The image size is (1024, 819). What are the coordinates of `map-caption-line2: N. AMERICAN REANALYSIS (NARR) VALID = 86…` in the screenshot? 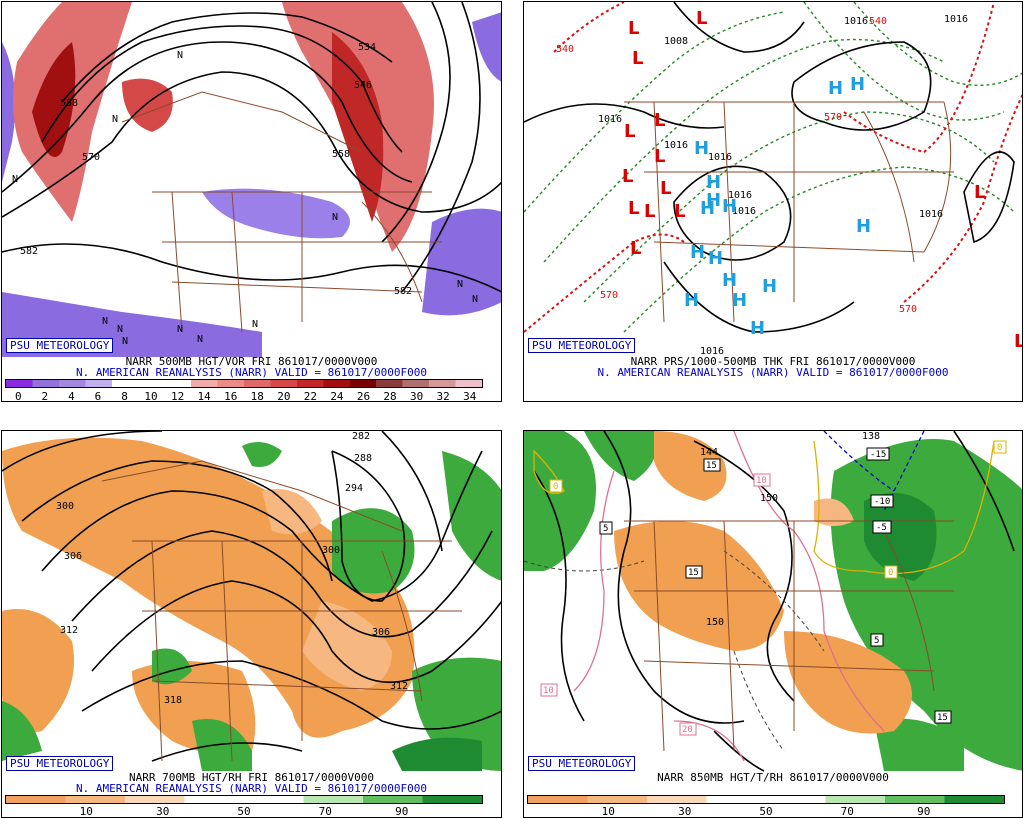 It's located at (251, 788).